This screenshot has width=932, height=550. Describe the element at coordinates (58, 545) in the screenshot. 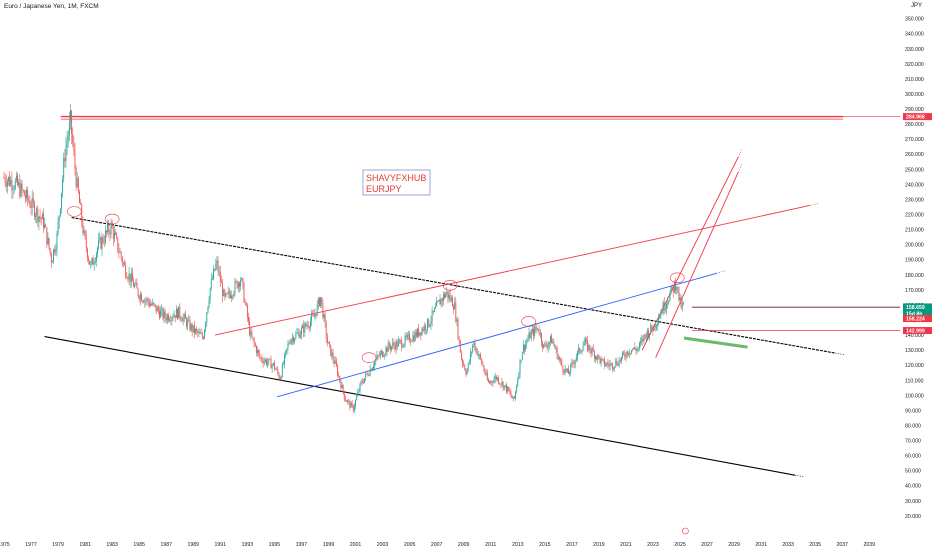

I see `x-tick-label: 1979` at that location.